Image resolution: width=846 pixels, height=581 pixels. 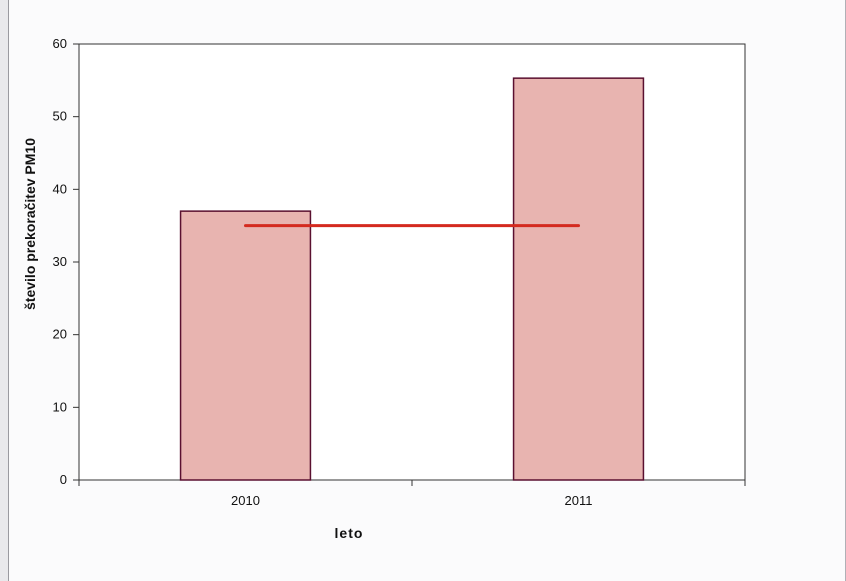 I want to click on y-tick-label: 50, so click(x=60, y=116).